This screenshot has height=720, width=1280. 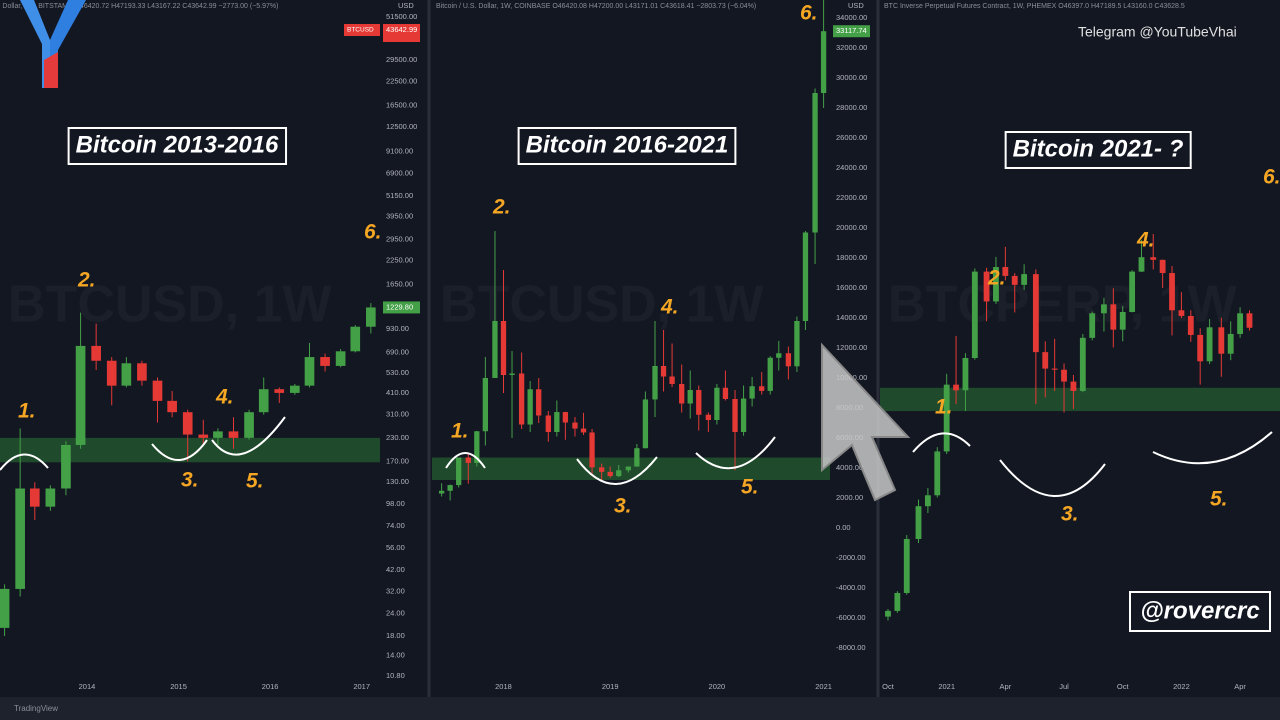 What do you see at coordinates (866, 422) in the screenshot?
I see `mouse-cursor` at bounding box center [866, 422].